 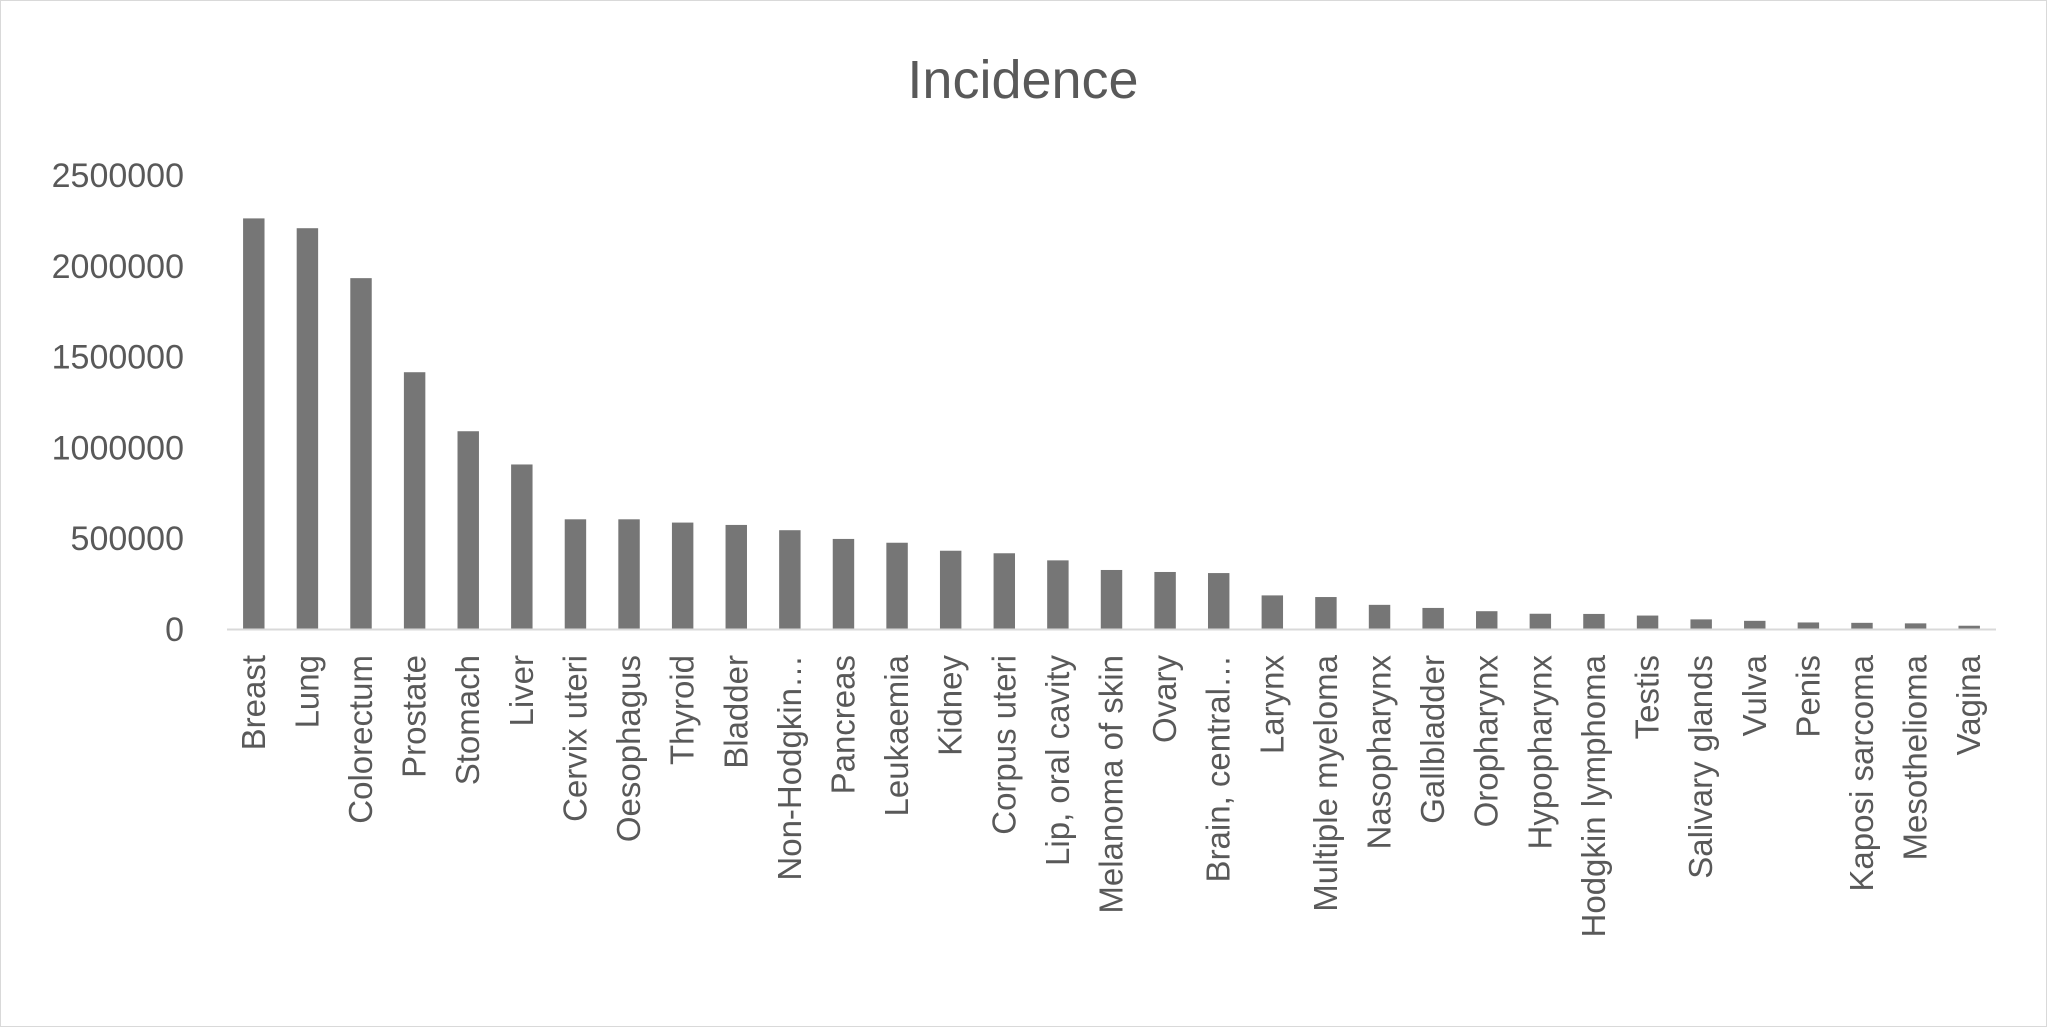 I want to click on x-tick-label: Testis, so click(x=1647, y=697).